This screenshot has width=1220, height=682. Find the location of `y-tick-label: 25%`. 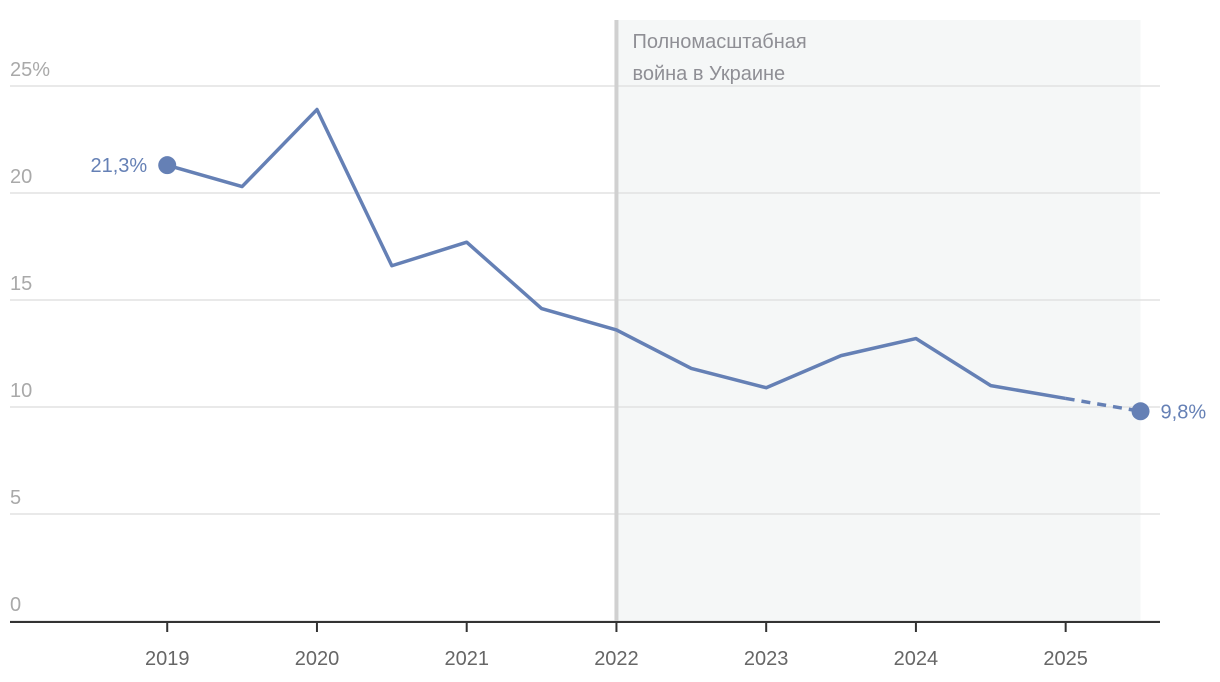

y-tick-label: 25% is located at coordinates (30, 70).